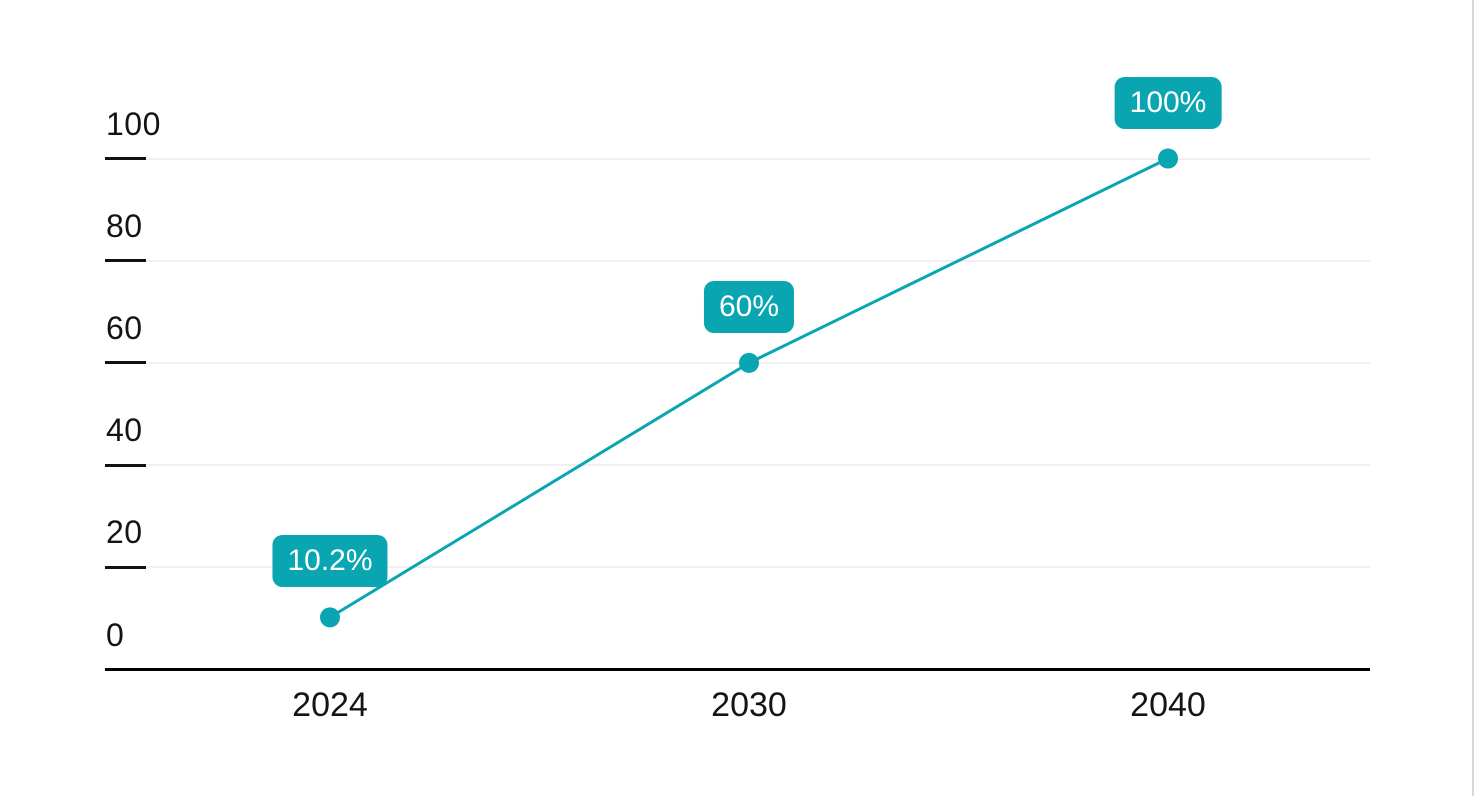 Image resolution: width=1476 pixels, height=796 pixels. What do you see at coordinates (1473, 398) in the screenshot?
I see `screen-edge-line` at bounding box center [1473, 398].